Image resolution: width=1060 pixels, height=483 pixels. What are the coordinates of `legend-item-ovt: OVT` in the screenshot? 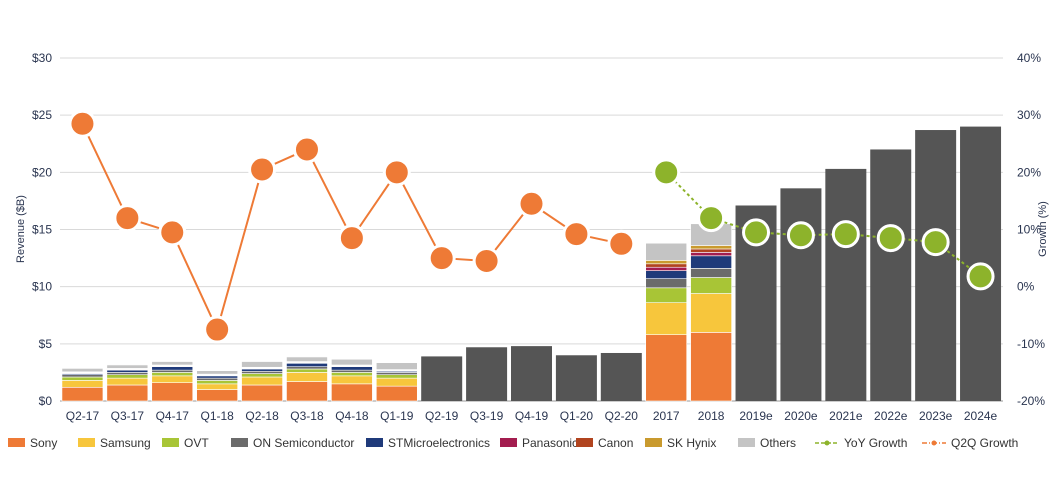 It's located at (185, 443).